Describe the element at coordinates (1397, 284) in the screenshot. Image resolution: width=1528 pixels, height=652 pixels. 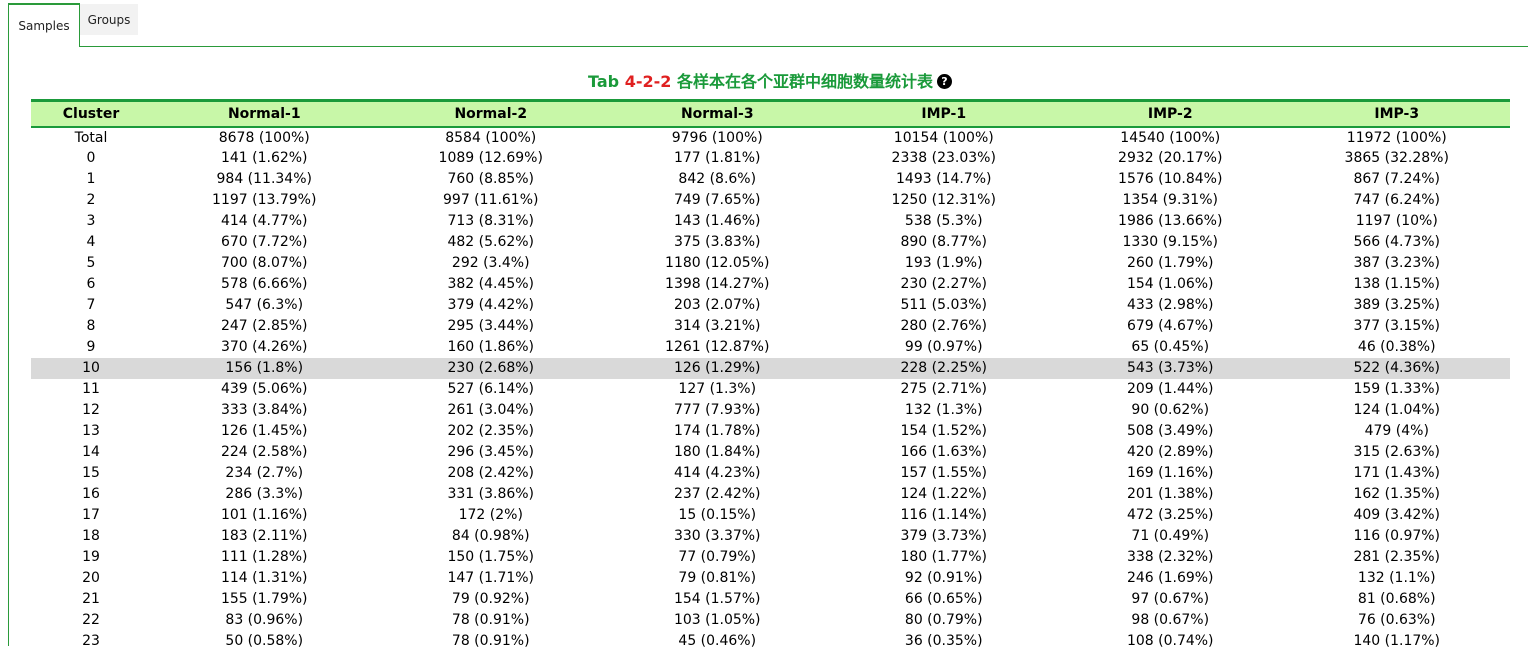
I see `table-cell: 138 (1.15%)` at that location.